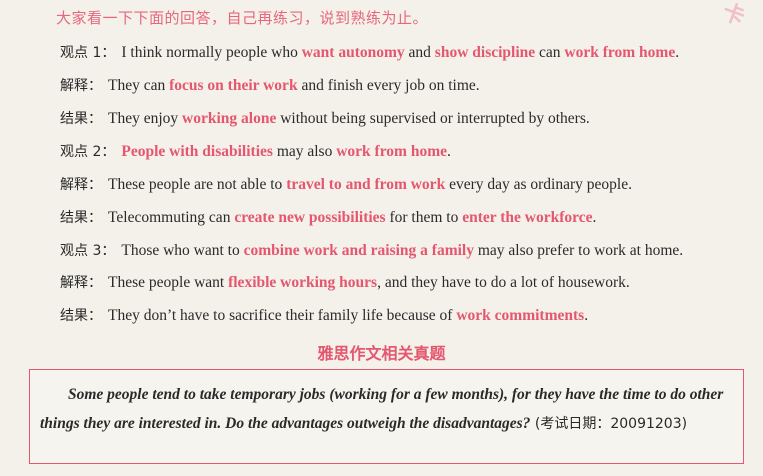 The width and height of the screenshot is (763, 476). I want to click on line-text: They enjoy, so click(145, 118).